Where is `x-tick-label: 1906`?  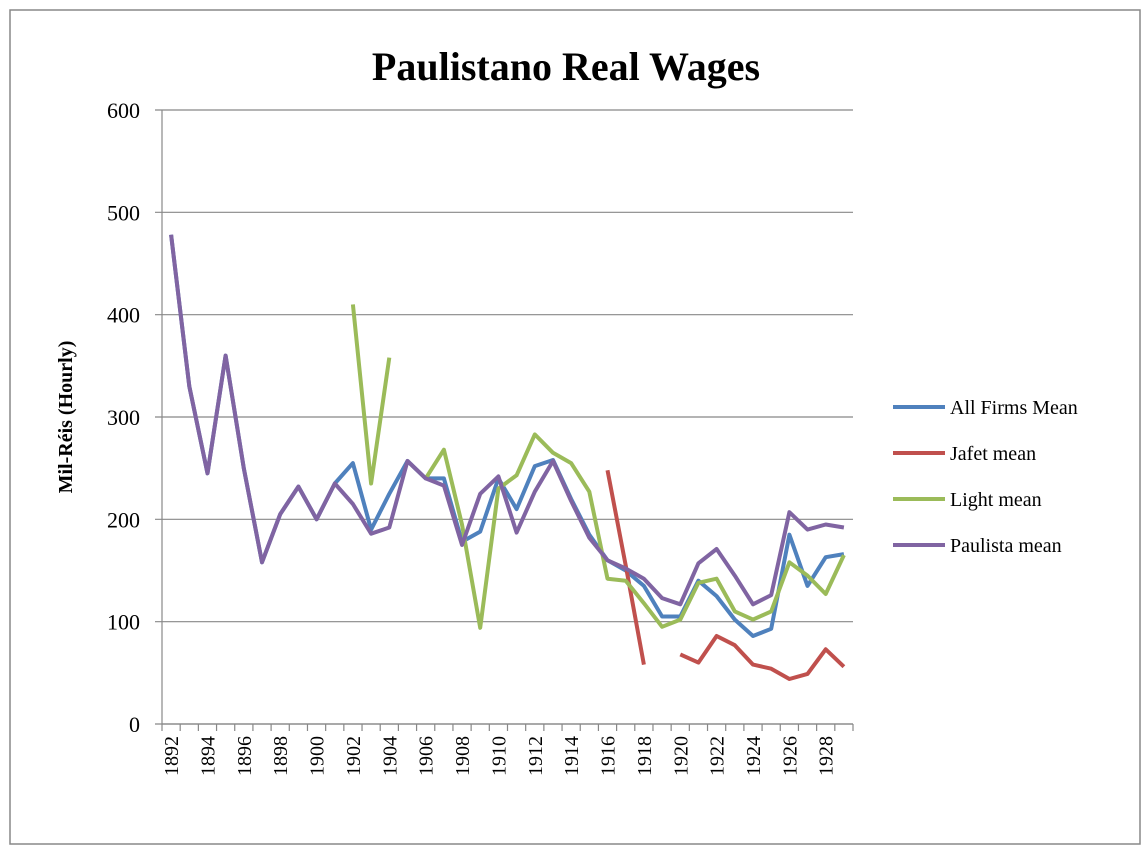
x-tick-label: 1906 is located at coordinates (427, 756).